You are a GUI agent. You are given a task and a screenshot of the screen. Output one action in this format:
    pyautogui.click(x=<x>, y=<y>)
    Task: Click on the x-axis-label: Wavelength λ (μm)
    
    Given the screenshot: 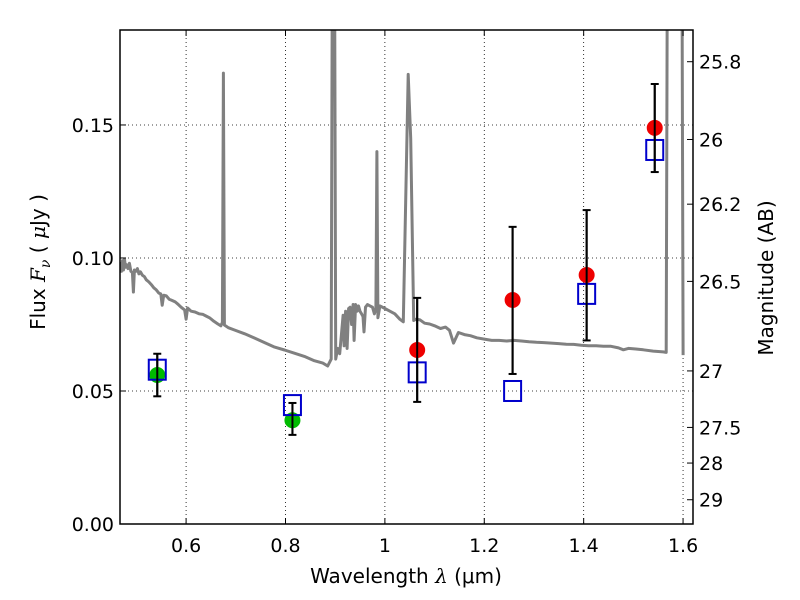 What is the action you would take?
    pyautogui.click(x=406, y=576)
    